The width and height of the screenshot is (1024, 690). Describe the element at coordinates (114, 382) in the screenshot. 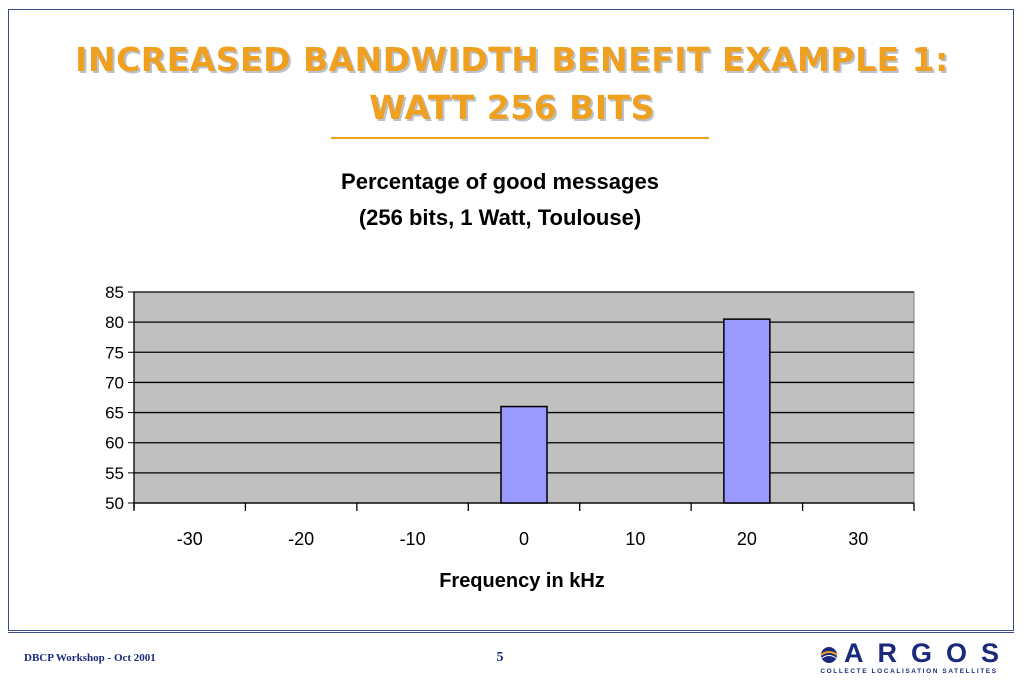

I see `y-tick-label: 70` at that location.